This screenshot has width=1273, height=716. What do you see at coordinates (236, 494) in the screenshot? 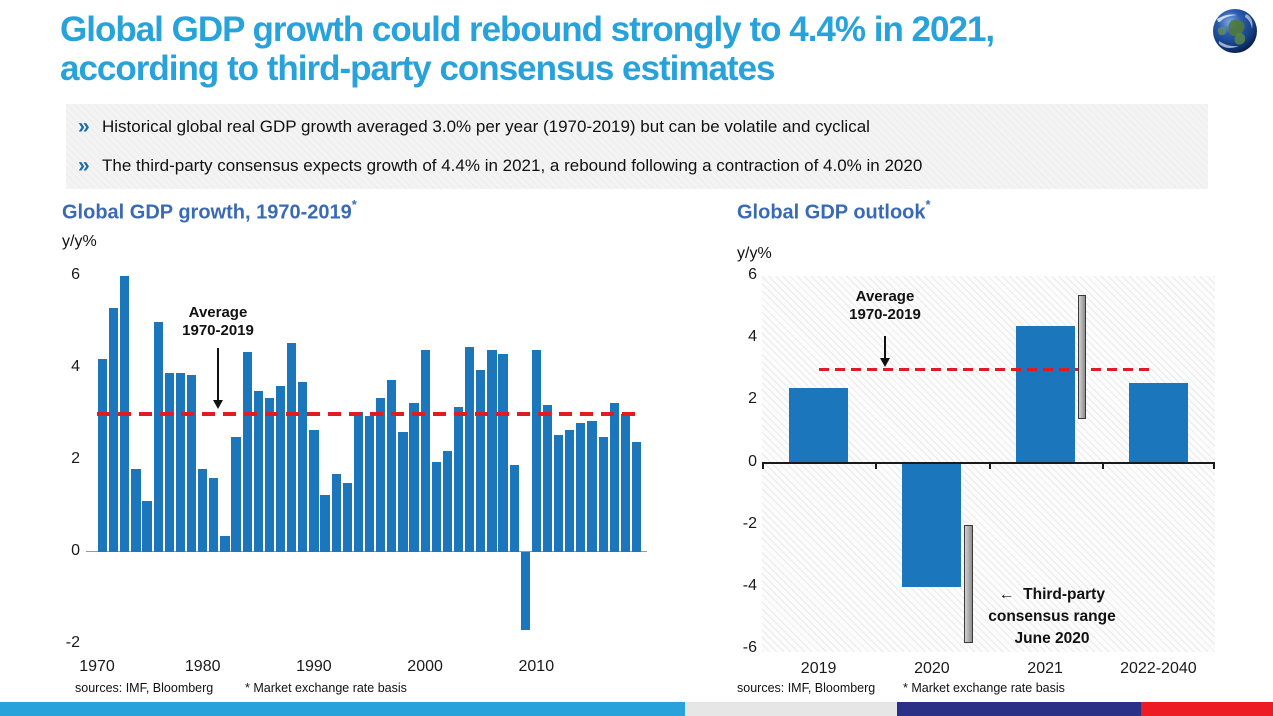
I see `bar-1983` at bounding box center [236, 494].